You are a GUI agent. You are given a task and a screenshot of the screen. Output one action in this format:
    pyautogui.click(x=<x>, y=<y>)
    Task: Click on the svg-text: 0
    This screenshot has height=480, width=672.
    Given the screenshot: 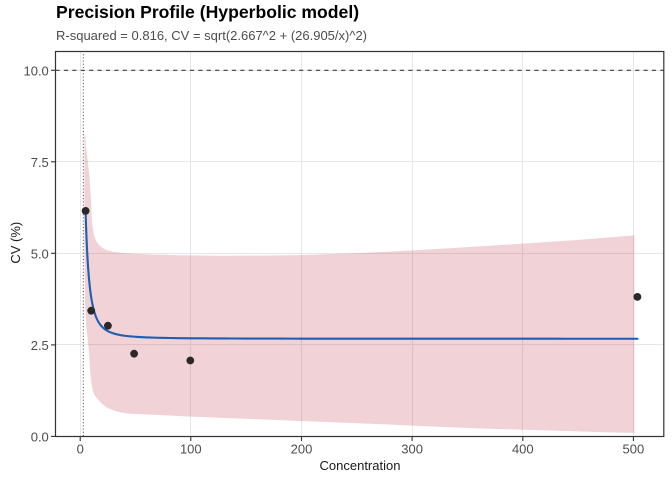 What is the action you would take?
    pyautogui.click(x=80, y=449)
    